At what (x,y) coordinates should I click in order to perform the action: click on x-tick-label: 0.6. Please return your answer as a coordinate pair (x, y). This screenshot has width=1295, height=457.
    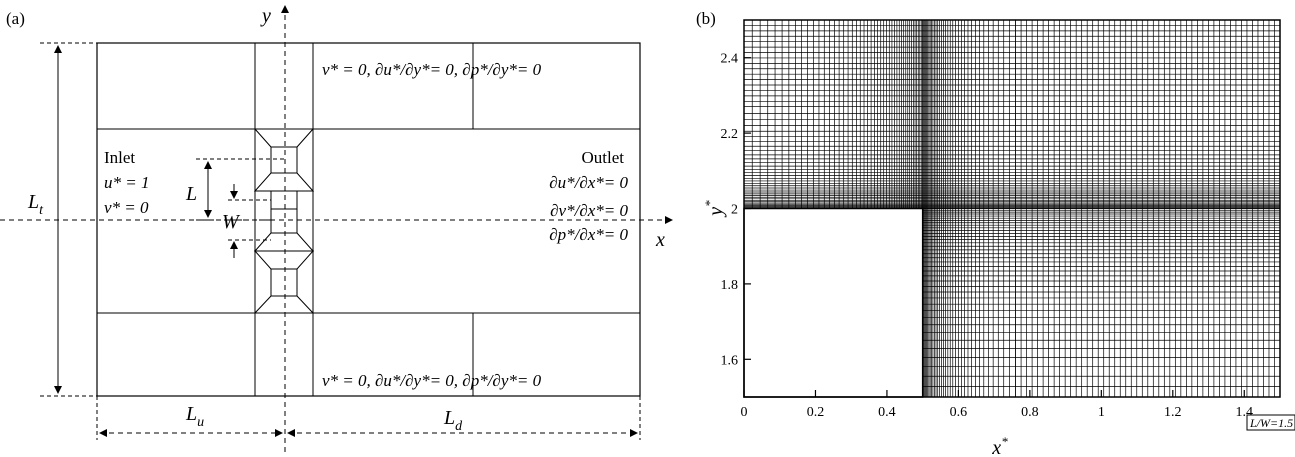
    Looking at the image, I should click on (959, 412).